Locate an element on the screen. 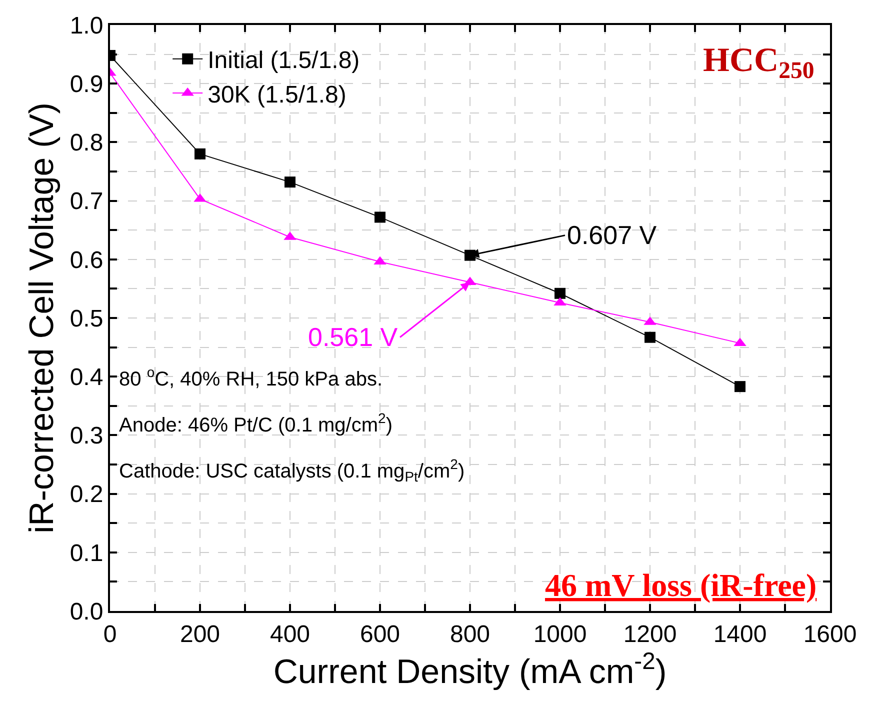 This screenshot has height=701, width=869. annotation: Anode: 46% Pt/C (0.1 mg/cm$^{2}$) is located at coordinates (255, 423).